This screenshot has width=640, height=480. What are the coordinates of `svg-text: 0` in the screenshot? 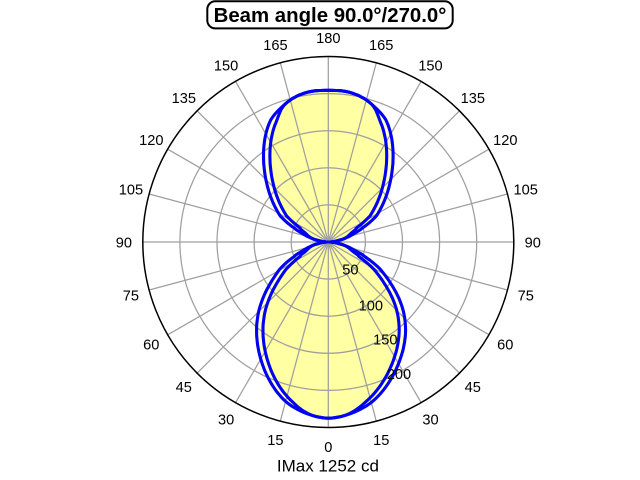 It's located at (328, 448).